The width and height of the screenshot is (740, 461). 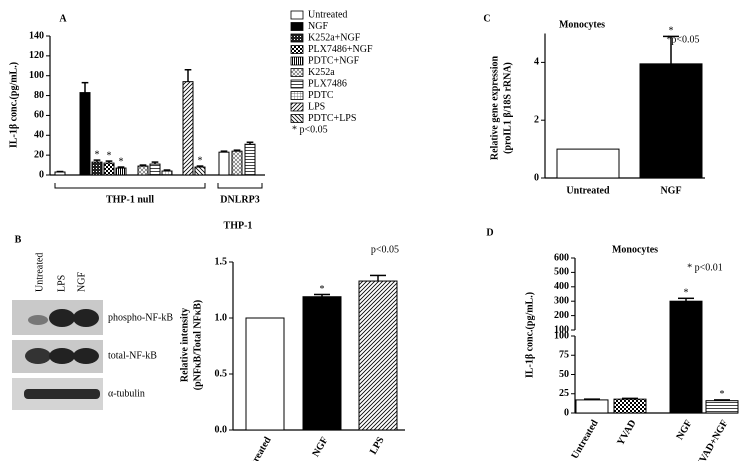 What do you see at coordinates (310, 129) in the screenshot?
I see `legend-note: * p<0.05` at bounding box center [310, 129].